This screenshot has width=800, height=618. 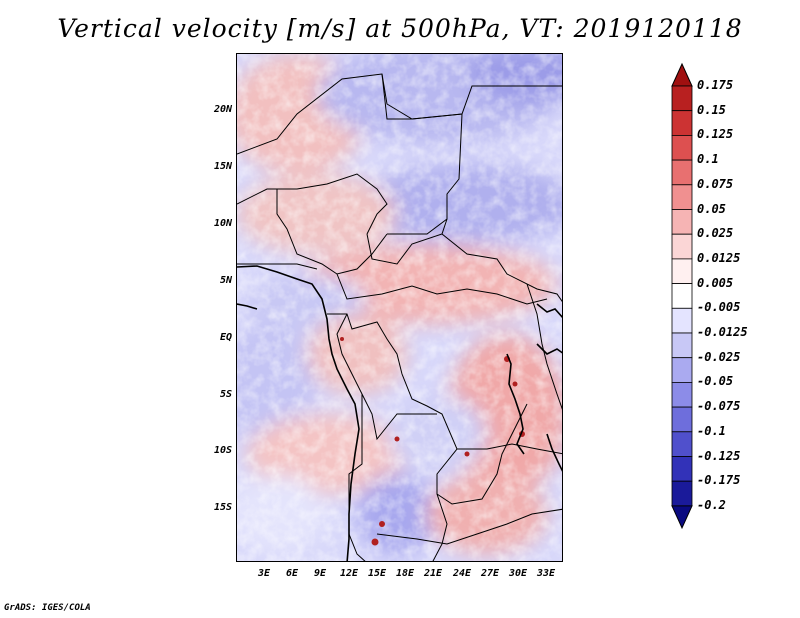 What do you see at coordinates (377, 573) in the screenshot?
I see `lon-label-15e: 15E` at bounding box center [377, 573].